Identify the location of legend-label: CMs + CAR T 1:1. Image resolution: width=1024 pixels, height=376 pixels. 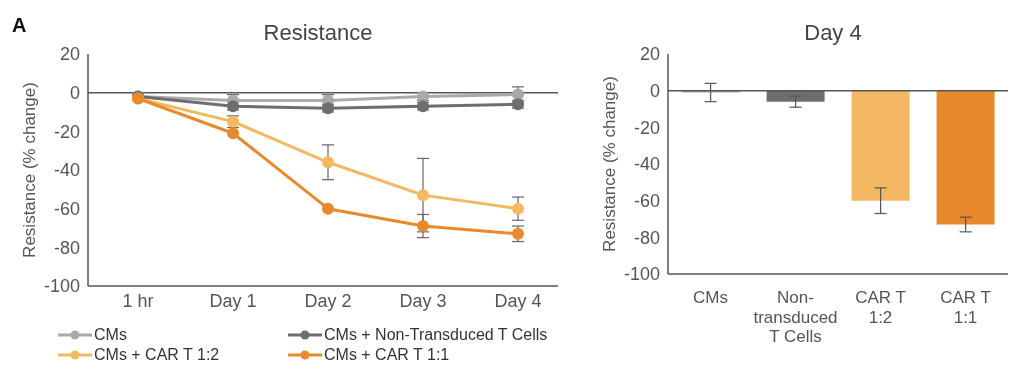
(387, 355).